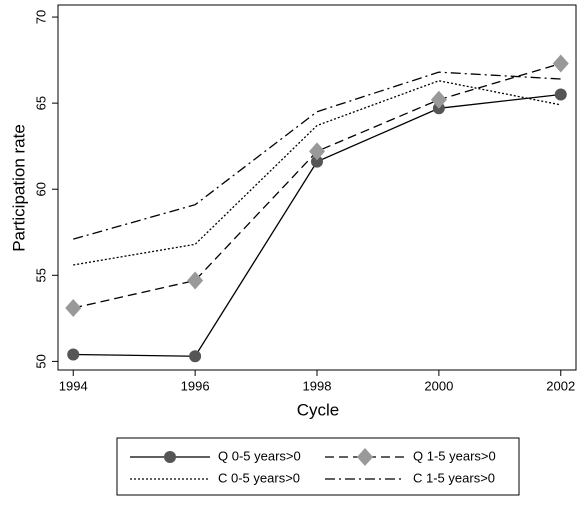  What do you see at coordinates (40, 361) in the screenshot?
I see `y-tick-label: 50` at bounding box center [40, 361].